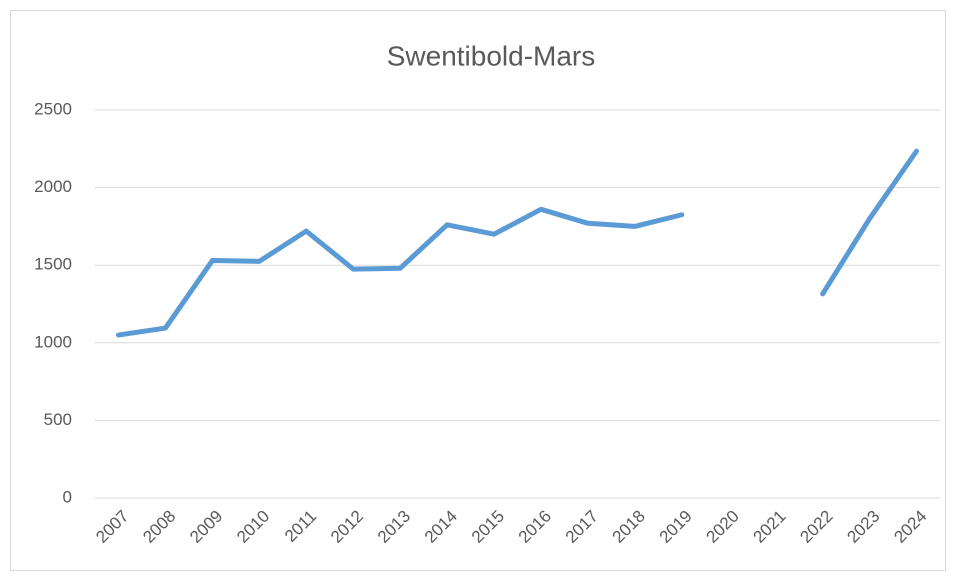 The height and width of the screenshot is (581, 956). I want to click on y-tick-label: 1500, so click(53, 264).